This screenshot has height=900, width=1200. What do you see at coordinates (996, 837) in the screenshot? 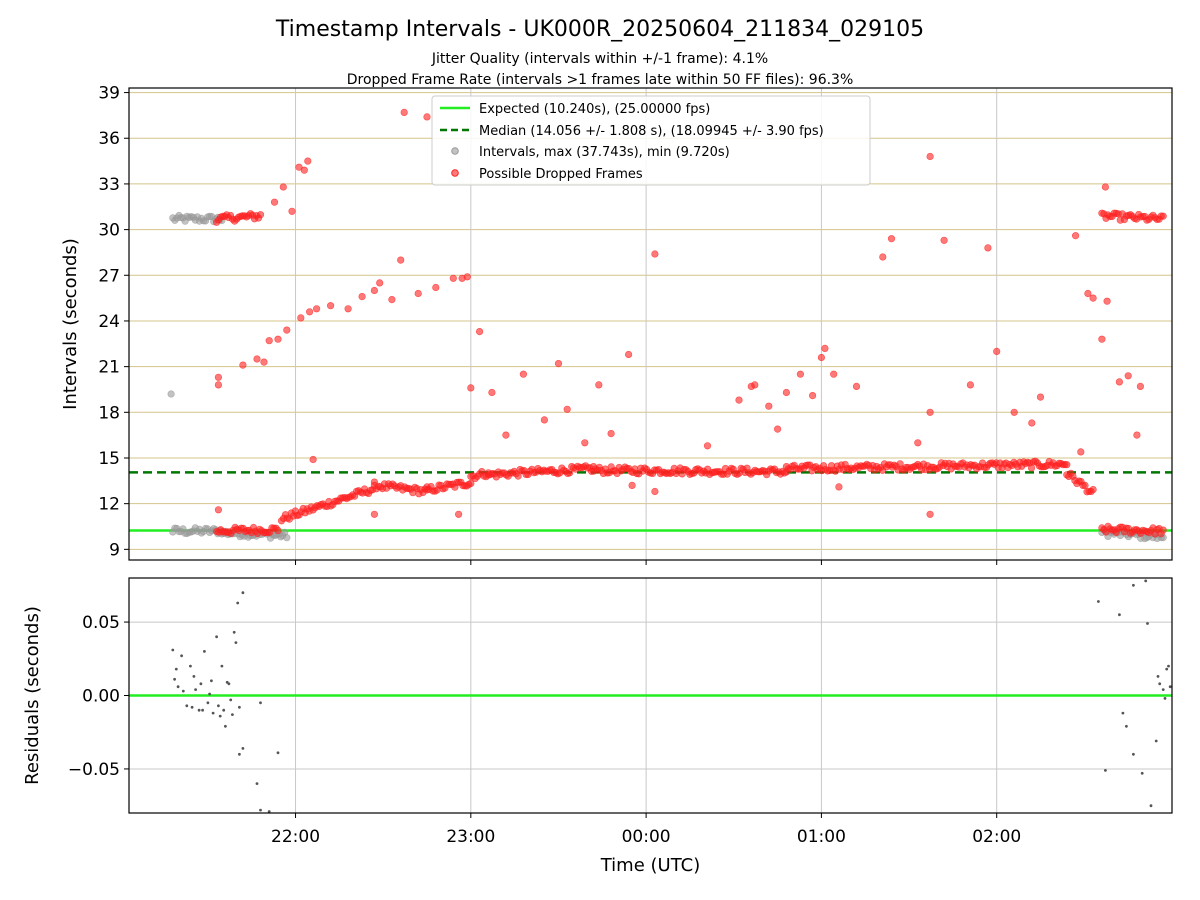
I see `time-x-tick-label: 02:00` at bounding box center [996, 837].